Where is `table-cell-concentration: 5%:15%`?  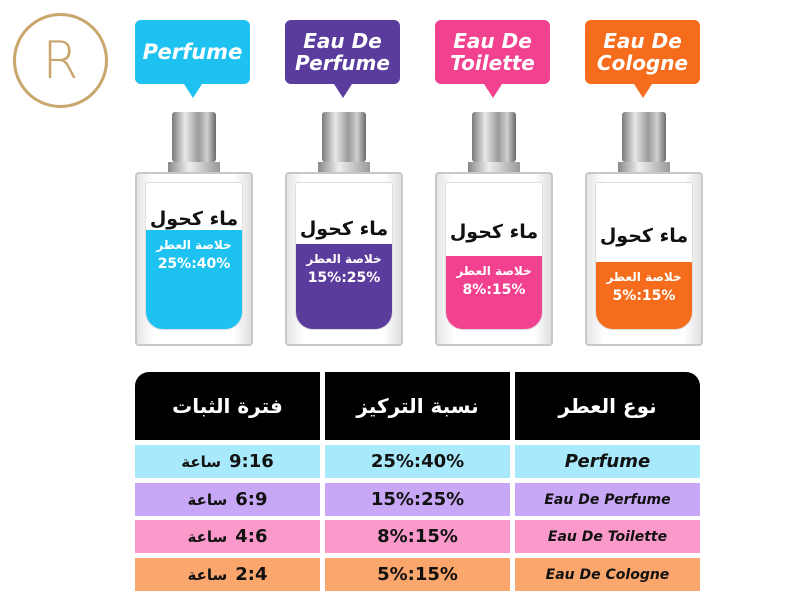 table-cell-concentration: 5%:15% is located at coordinates (417, 574).